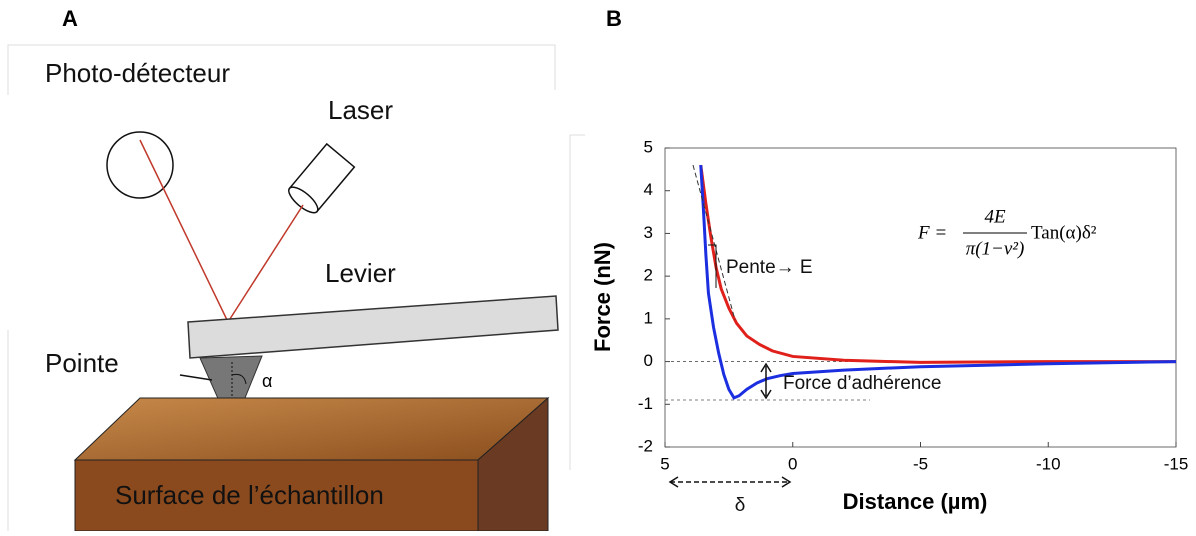  What do you see at coordinates (792, 463) in the screenshot?
I see `x-tick-label: 0` at bounding box center [792, 463].